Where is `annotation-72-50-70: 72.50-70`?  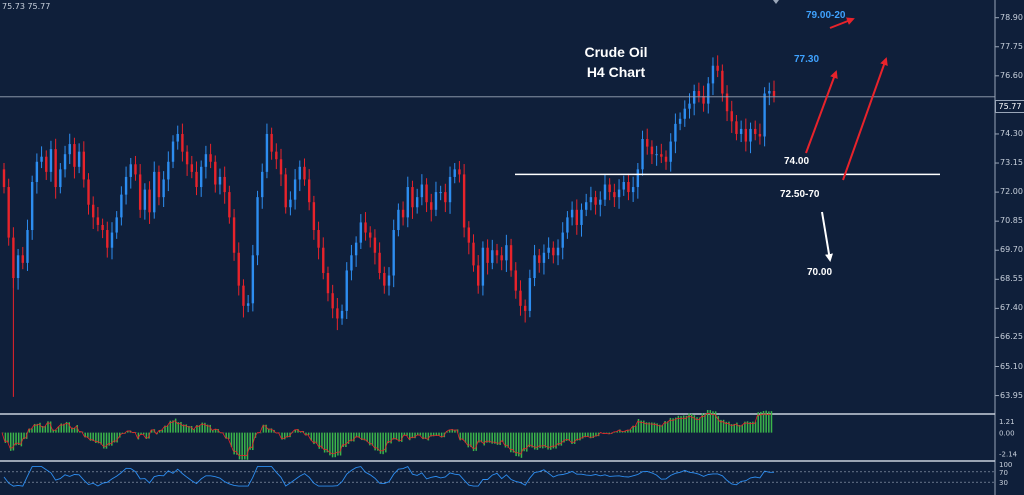 annotation-72-50-70: 72.50-70 is located at coordinates (800, 194).